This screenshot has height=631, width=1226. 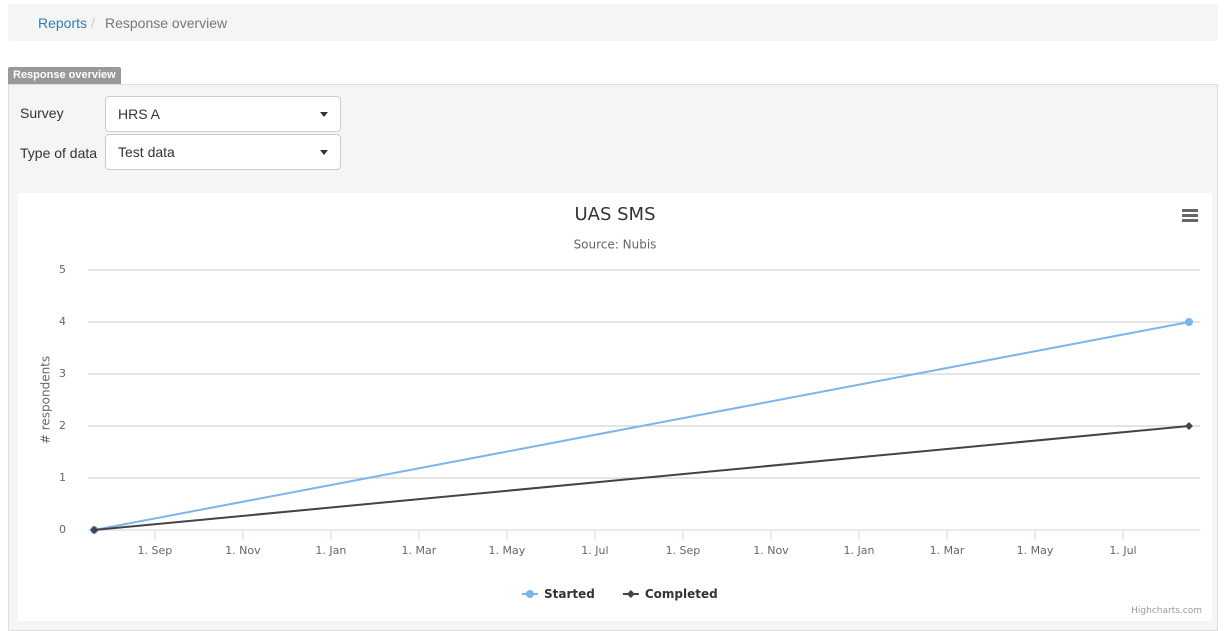 What do you see at coordinates (62, 425) in the screenshot?
I see `y-tick-label: 2` at bounding box center [62, 425].